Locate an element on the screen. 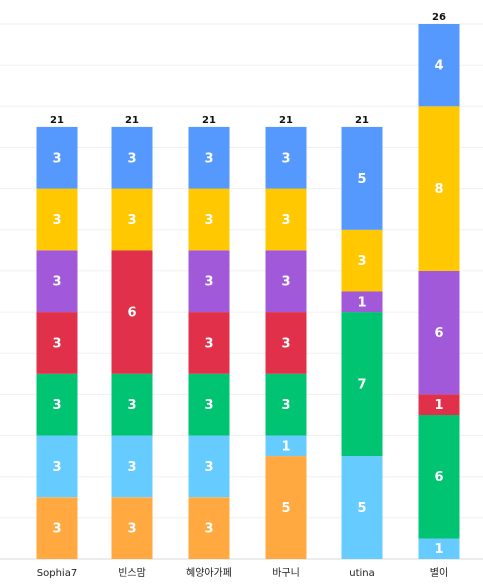 Image resolution: width=483 pixels, height=585 pixels. category-tick-label: 바구니 is located at coordinates (286, 573).